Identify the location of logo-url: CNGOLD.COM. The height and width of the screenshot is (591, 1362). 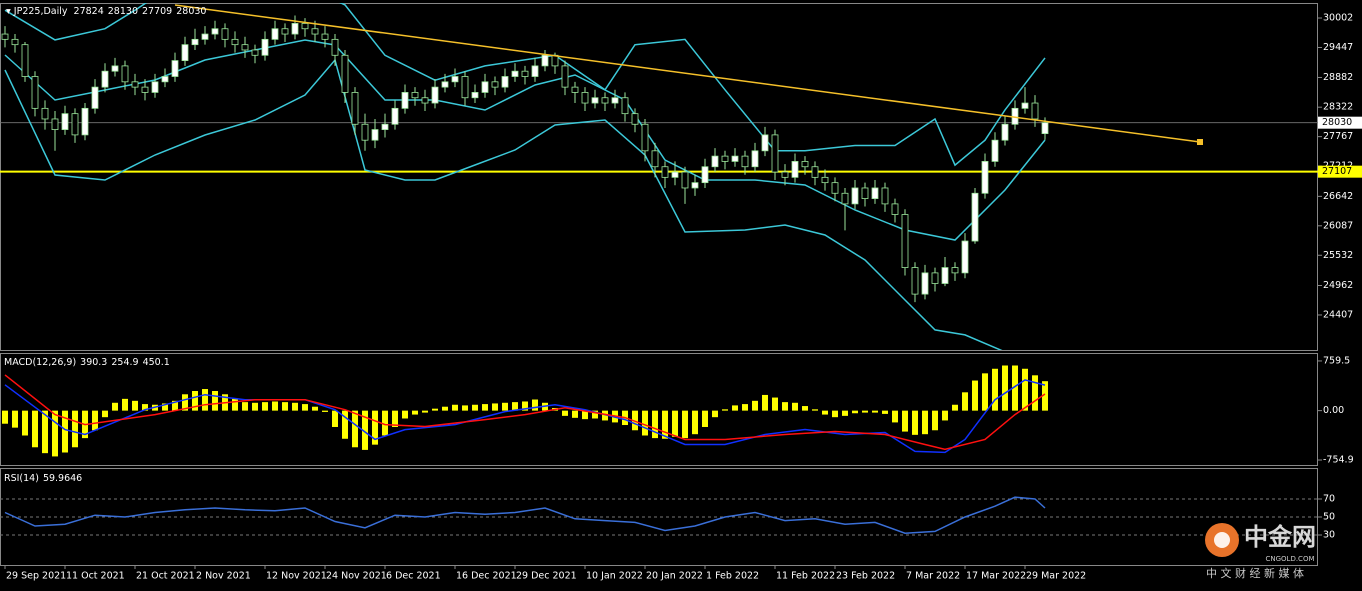
(1289, 559).